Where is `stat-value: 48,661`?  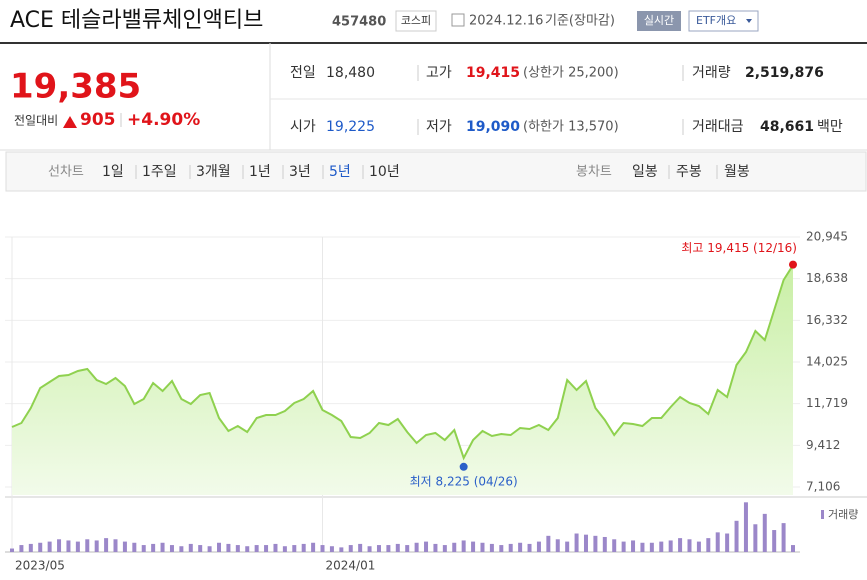
stat-value: 48,661 is located at coordinates (787, 127).